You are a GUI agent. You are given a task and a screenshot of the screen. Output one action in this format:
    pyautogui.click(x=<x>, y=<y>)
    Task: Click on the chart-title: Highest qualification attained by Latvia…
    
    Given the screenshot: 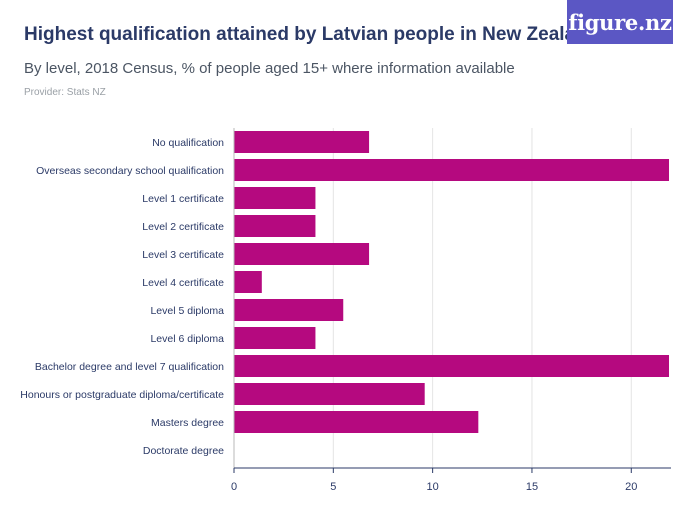 What is the action you would take?
    pyautogui.click(x=311, y=34)
    